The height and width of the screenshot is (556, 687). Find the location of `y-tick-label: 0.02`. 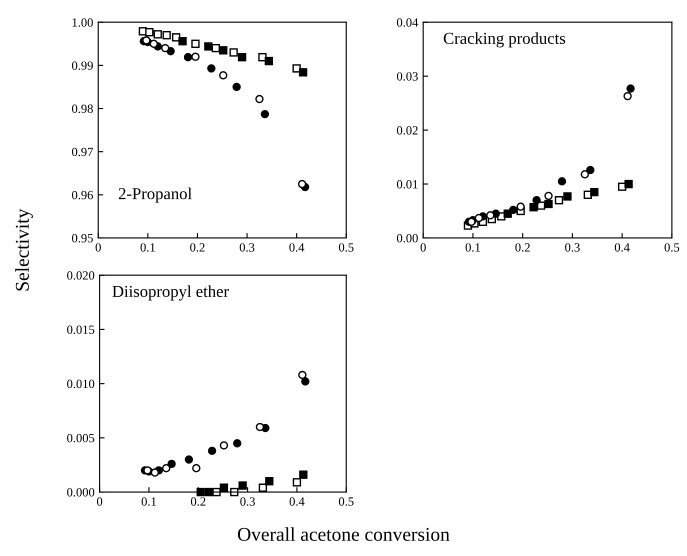

y-tick-label: 0.02 is located at coordinates (407, 130).